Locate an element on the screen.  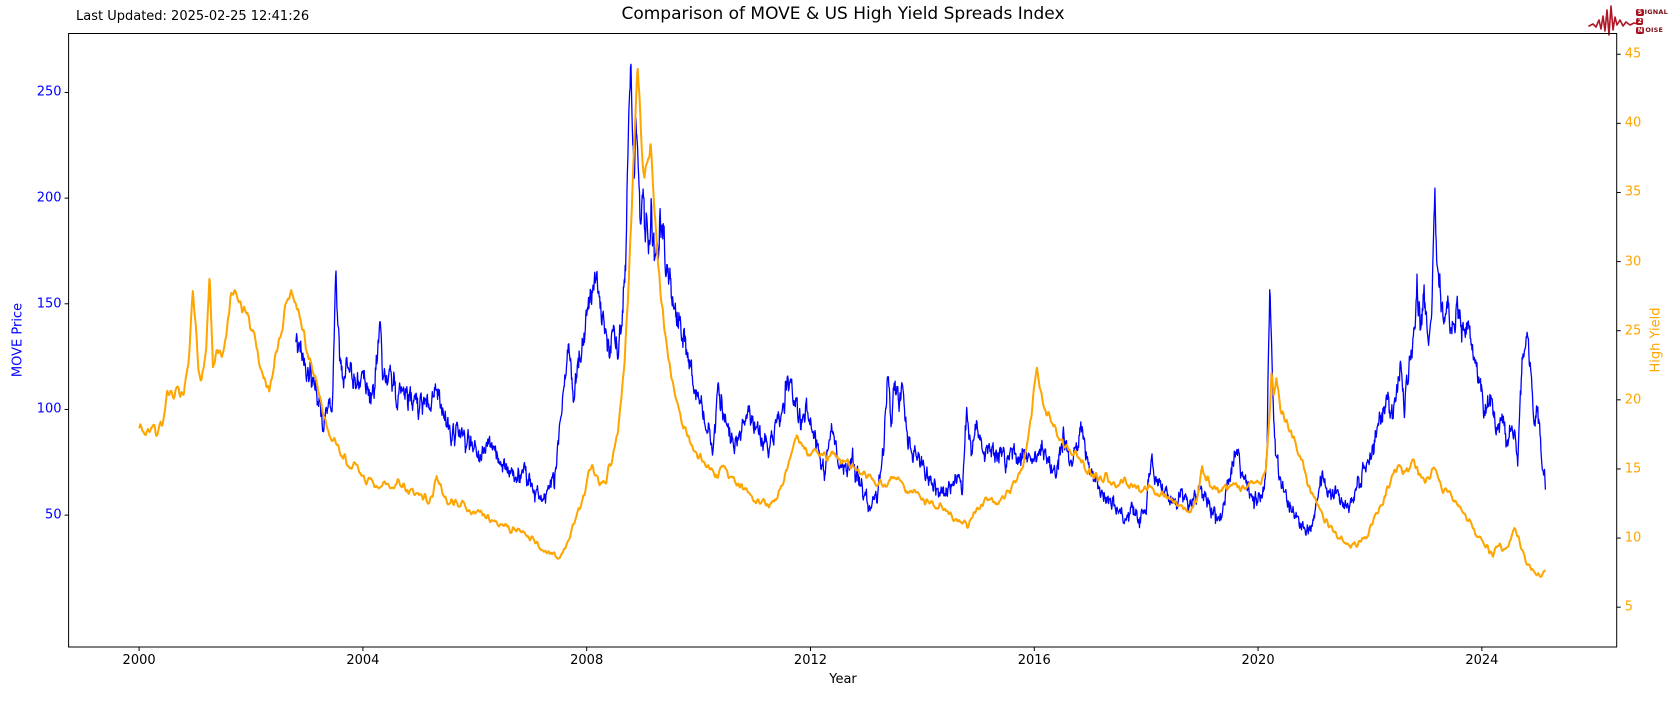
left-y-tick-label: 150 is located at coordinates (49, 304).